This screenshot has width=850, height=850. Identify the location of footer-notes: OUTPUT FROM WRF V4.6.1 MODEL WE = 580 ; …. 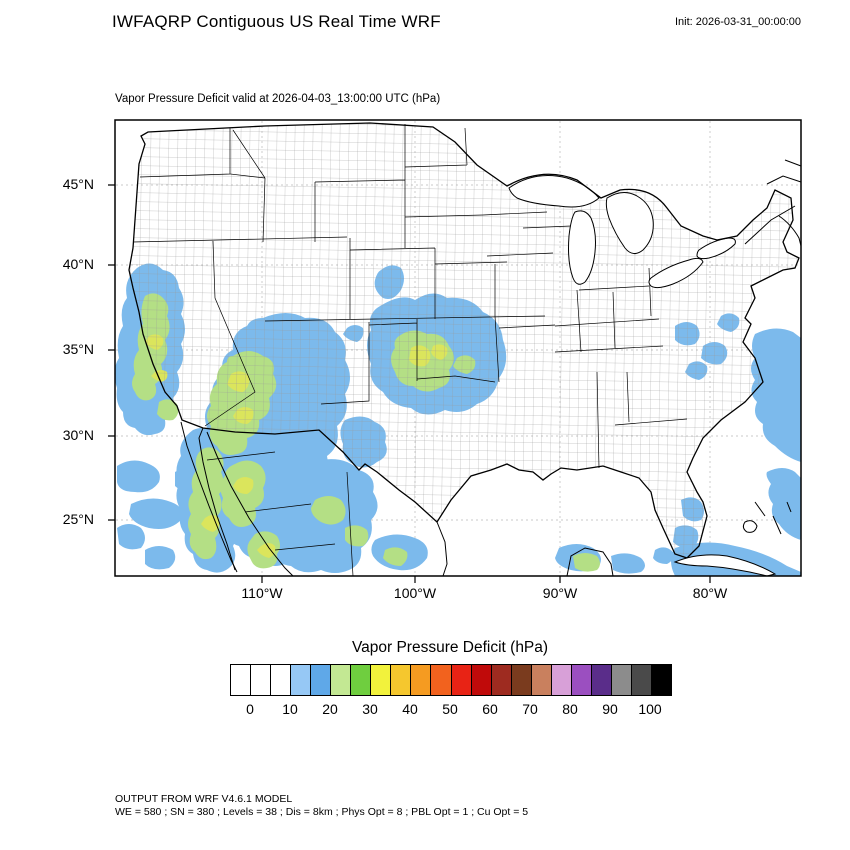
(321, 806).